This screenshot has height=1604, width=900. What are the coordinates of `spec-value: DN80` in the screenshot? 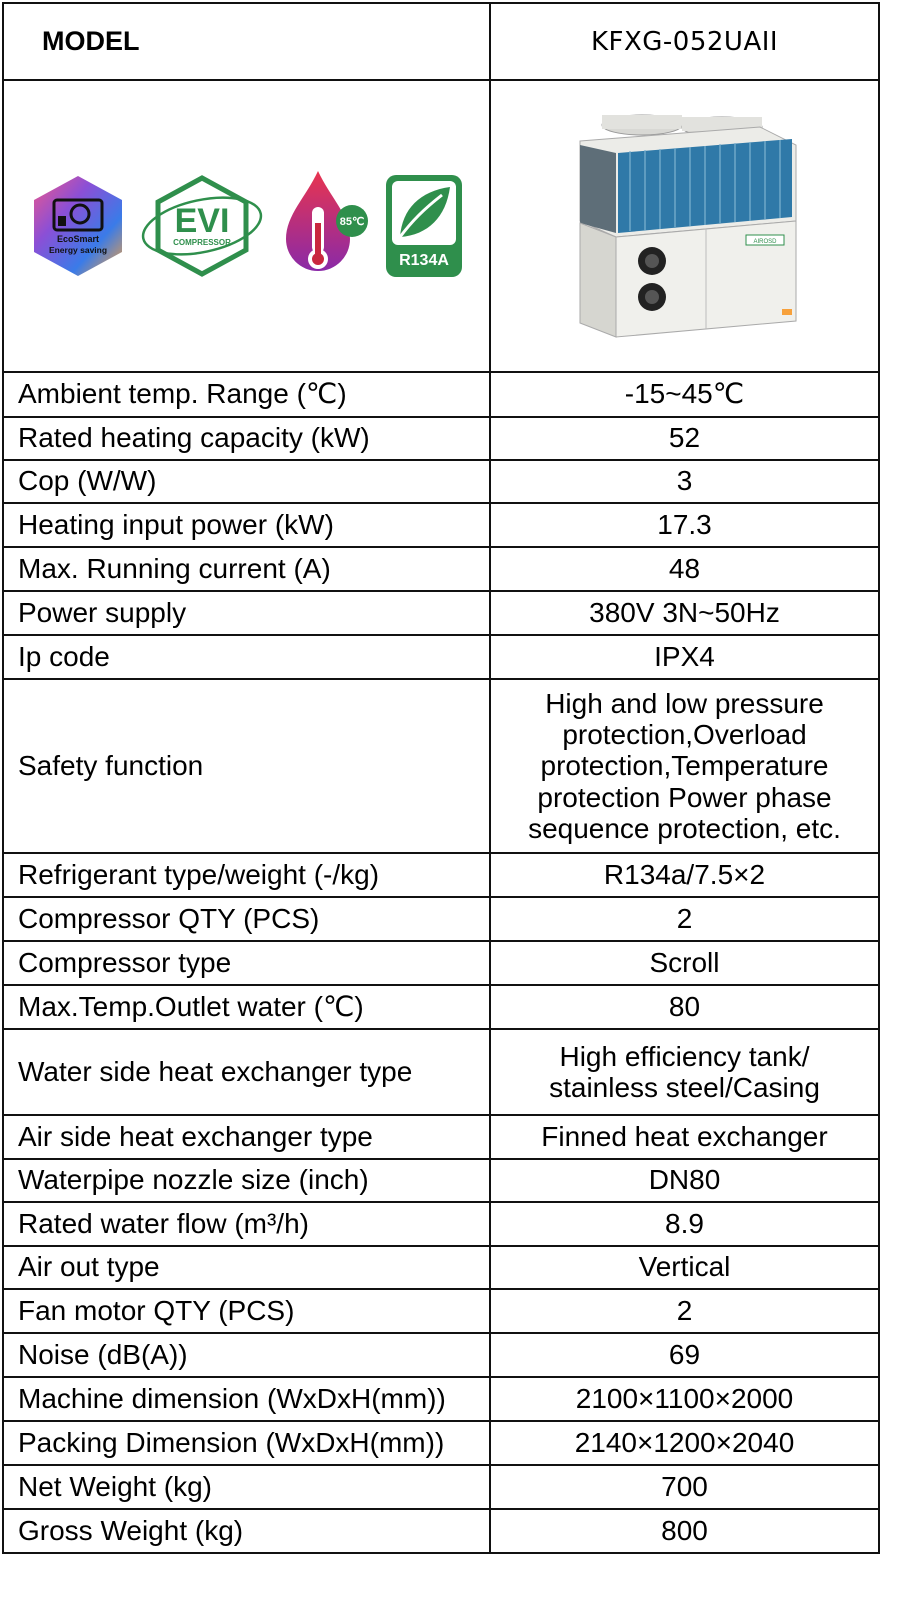 It's located at (684, 1180).